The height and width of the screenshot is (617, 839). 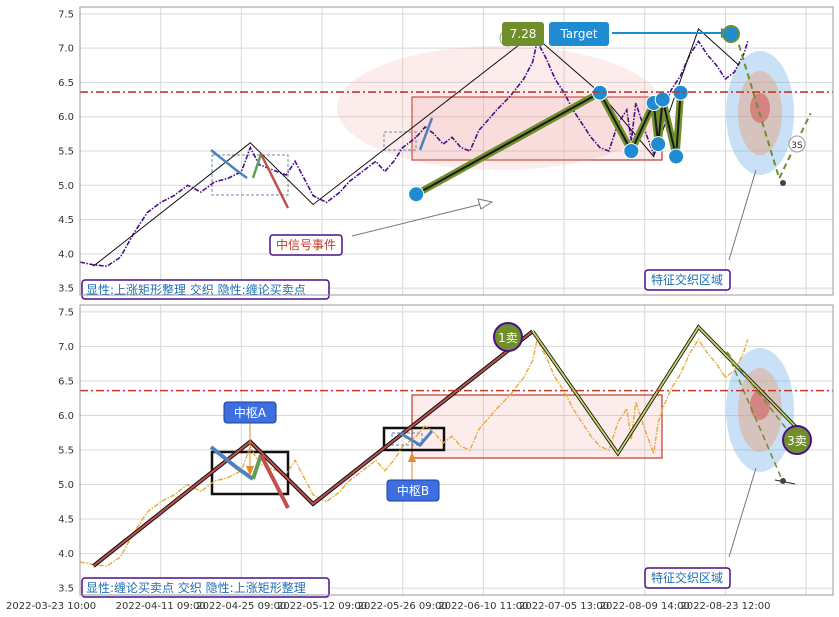 What do you see at coordinates (742, 215) in the screenshot?
I see `feature-arrow-line` at bounding box center [742, 215].